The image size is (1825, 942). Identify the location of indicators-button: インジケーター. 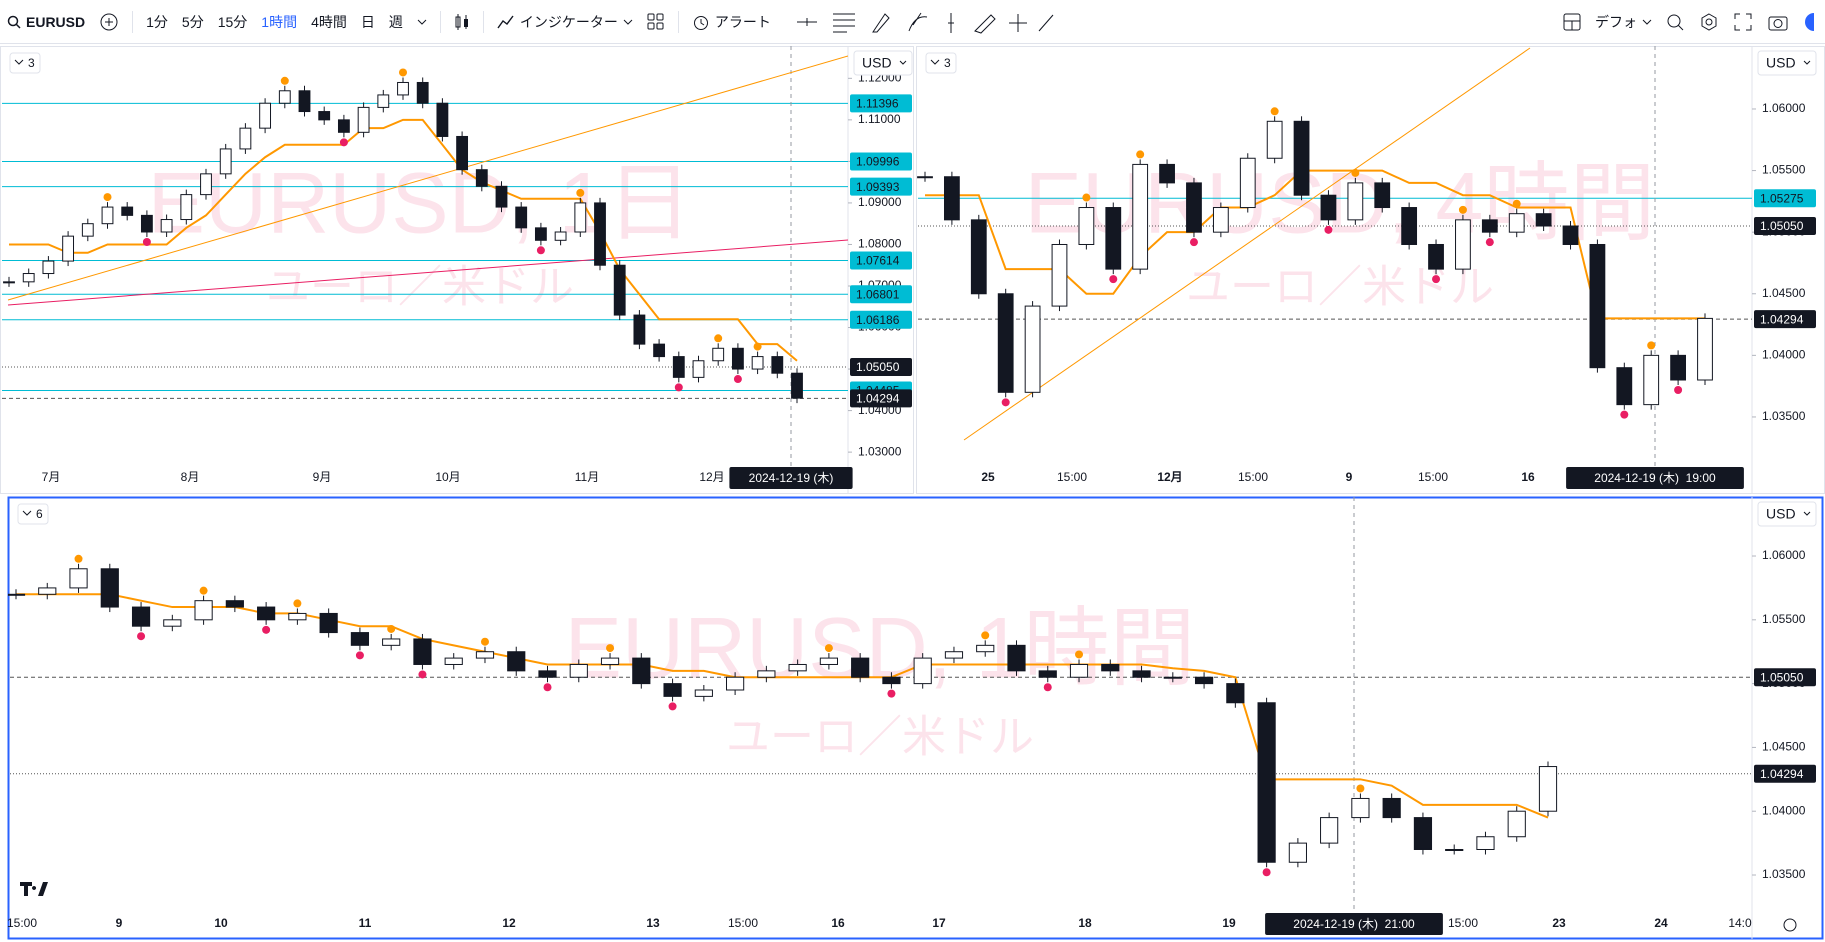
(565, 22).